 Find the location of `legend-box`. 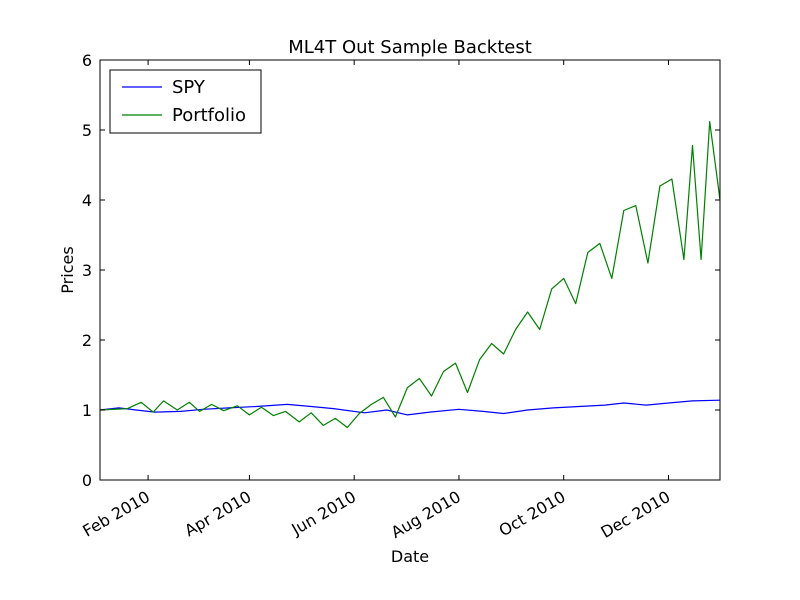

legend-box is located at coordinates (185, 101).